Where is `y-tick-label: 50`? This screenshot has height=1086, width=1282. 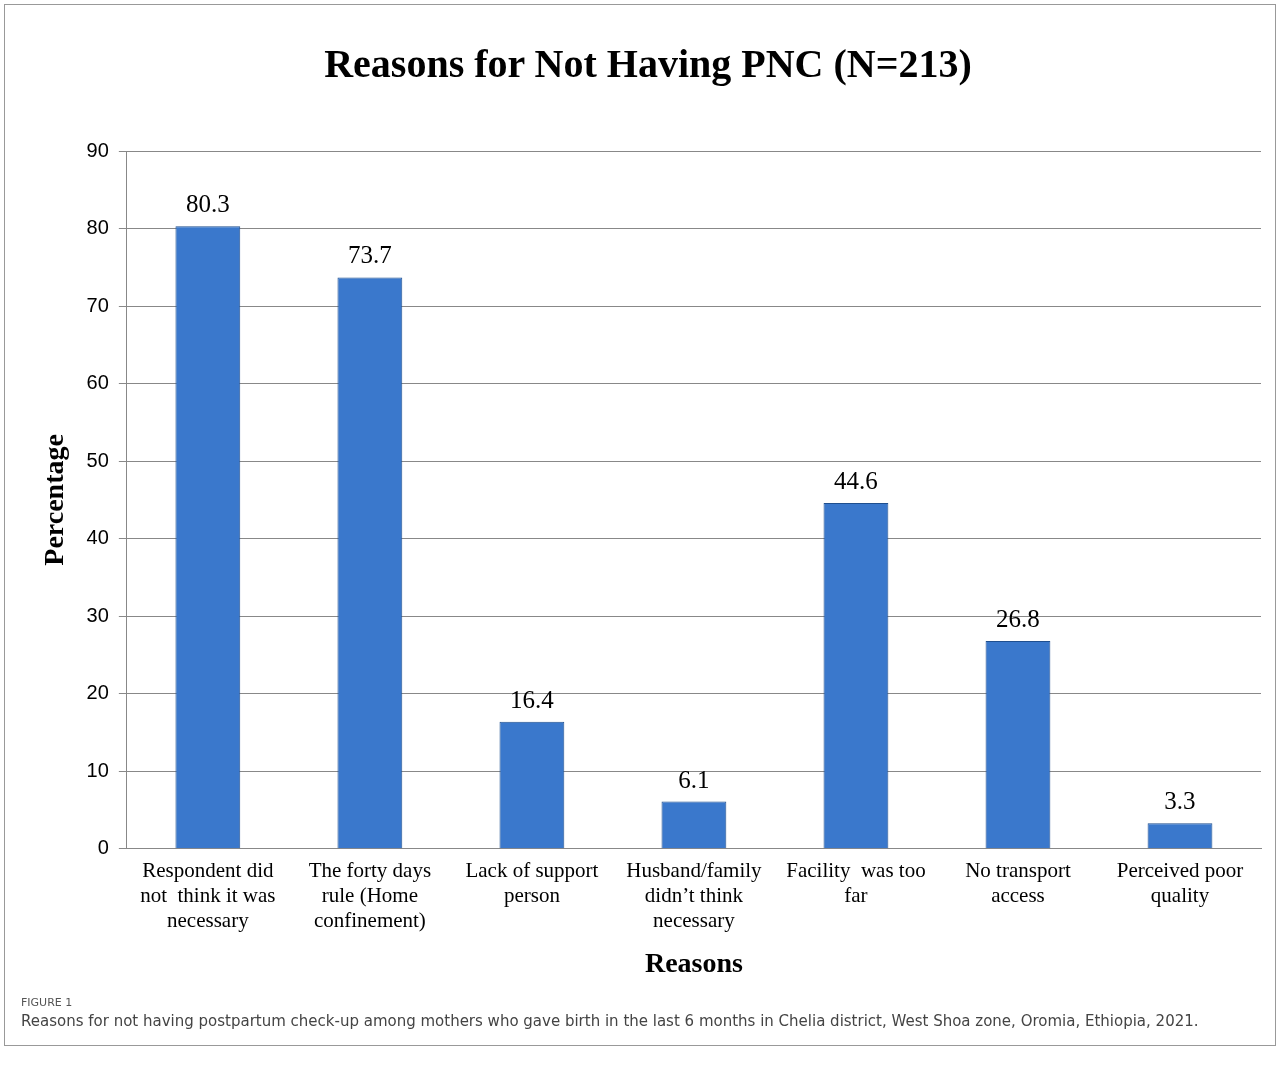 y-tick-label: 50 is located at coordinates (97, 459).